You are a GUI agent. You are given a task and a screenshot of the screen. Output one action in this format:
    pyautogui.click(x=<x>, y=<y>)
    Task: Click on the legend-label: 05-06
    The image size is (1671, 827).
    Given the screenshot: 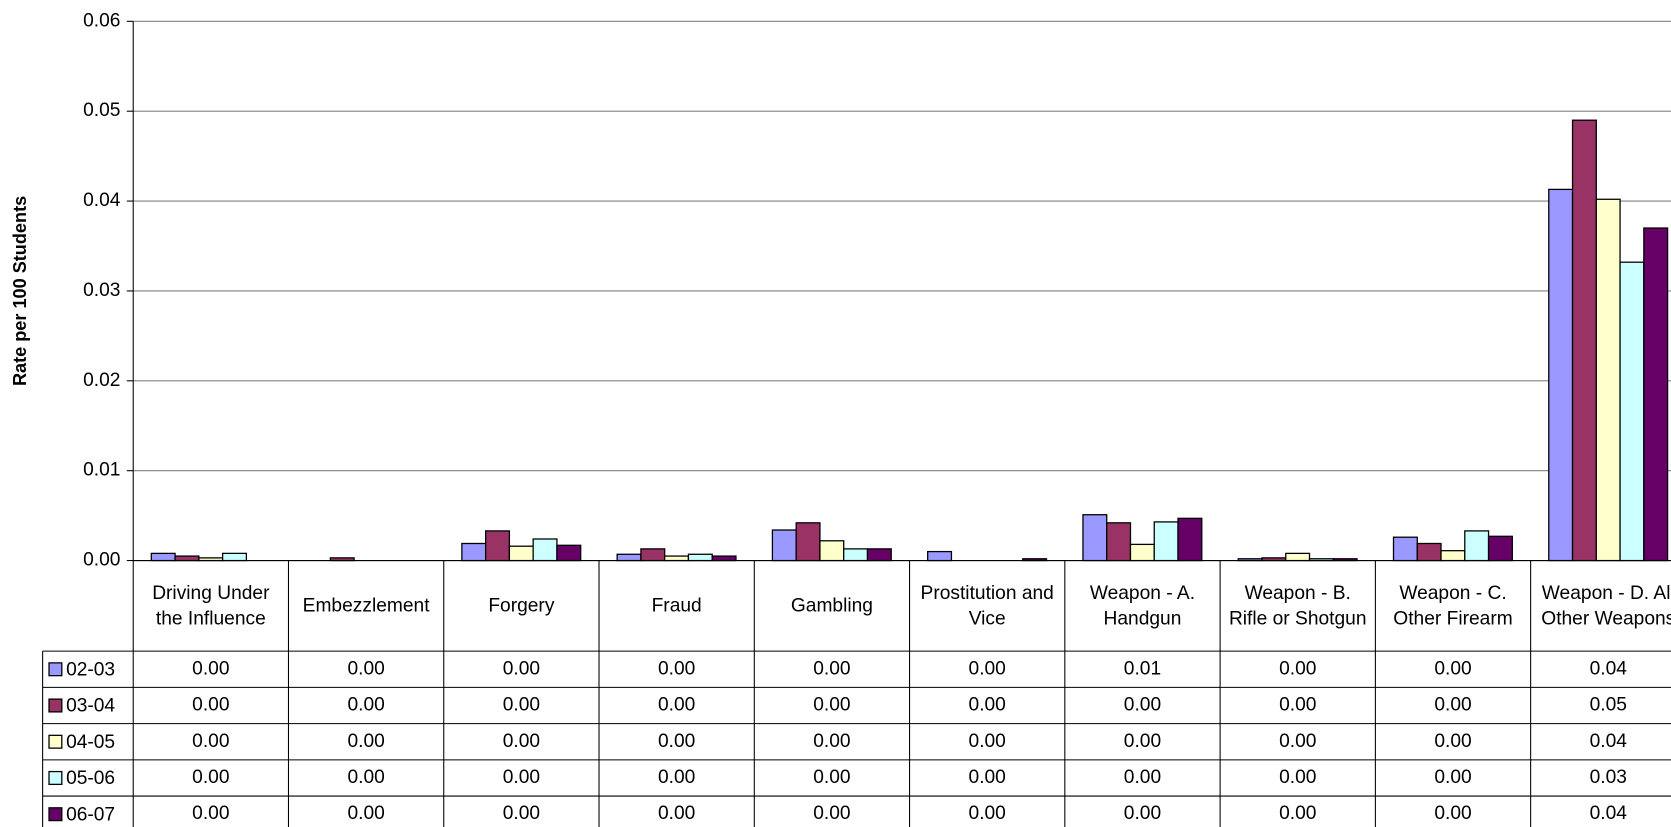 What is the action you would take?
    pyautogui.click(x=90, y=778)
    